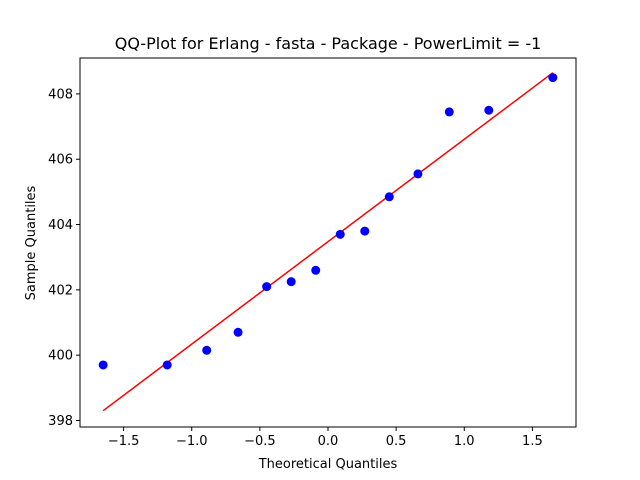 Image resolution: width=640 pixels, height=480 pixels. I want to click on y-tick-label: 408, so click(60, 94).